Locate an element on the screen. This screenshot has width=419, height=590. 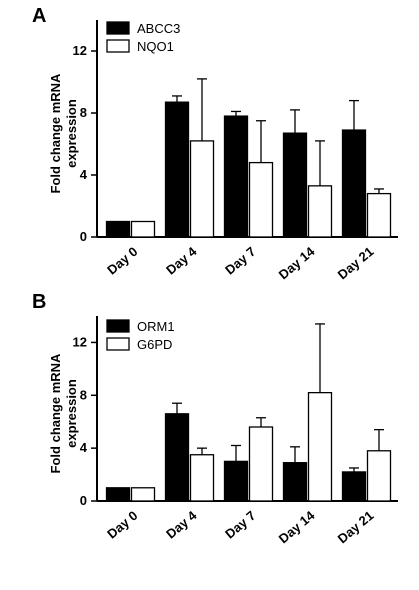
panel-label: A is located at coordinates (39, 16).